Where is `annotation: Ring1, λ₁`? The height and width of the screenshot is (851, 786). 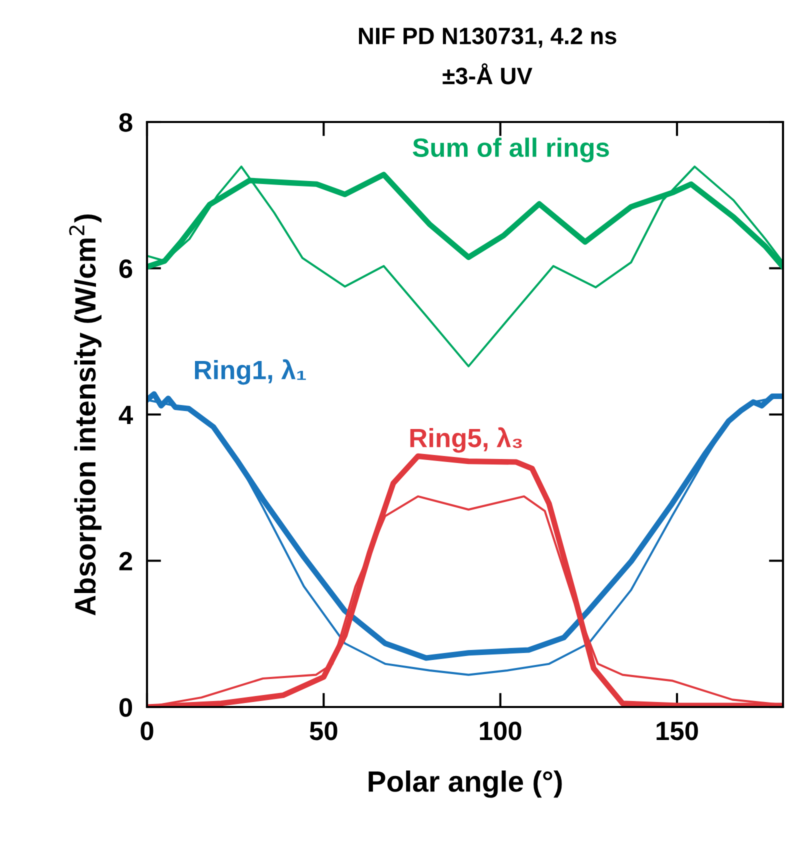 annotation: Ring1, λ₁ is located at coordinates (250, 372).